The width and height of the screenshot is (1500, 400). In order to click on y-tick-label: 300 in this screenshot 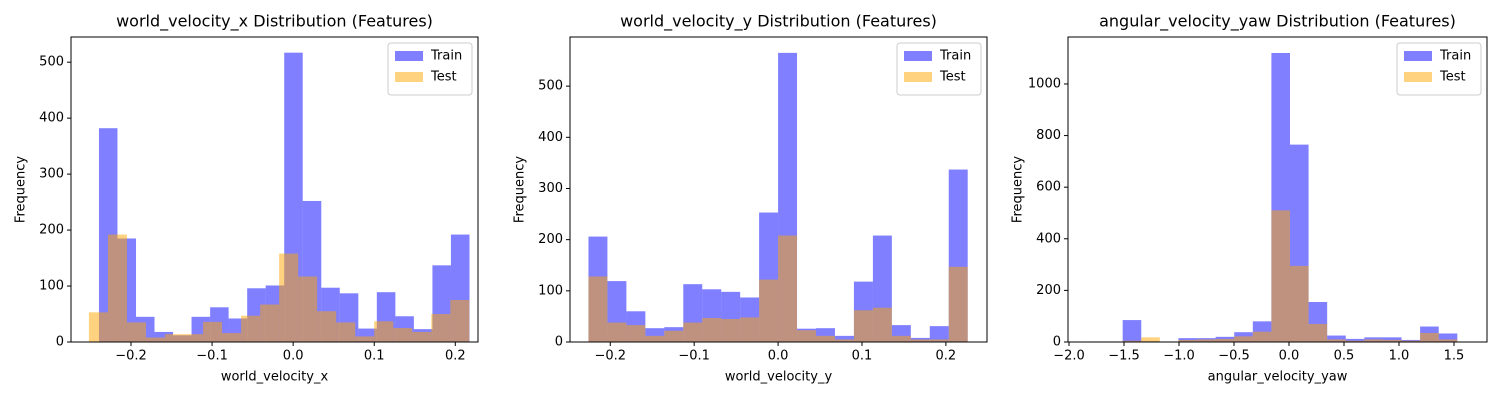, I will do `click(51, 174)`.